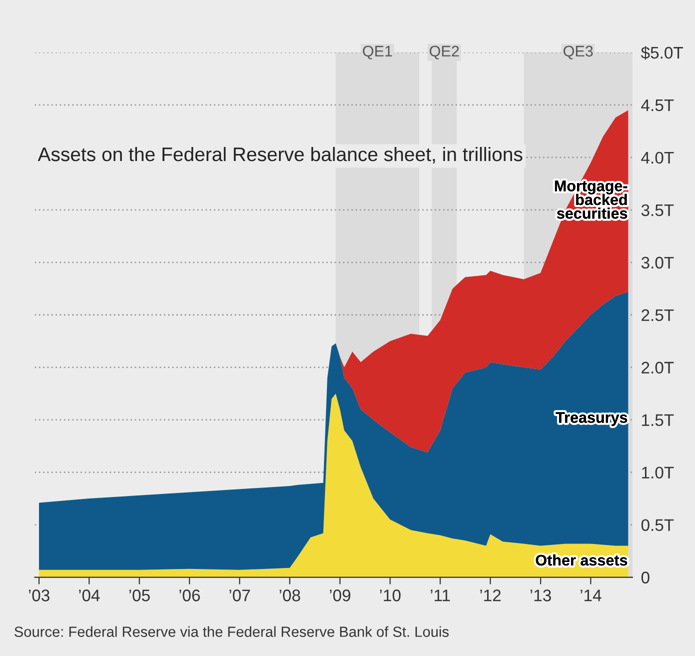  What do you see at coordinates (591, 596) in the screenshot?
I see `x-tick-label: ’14` at bounding box center [591, 596].